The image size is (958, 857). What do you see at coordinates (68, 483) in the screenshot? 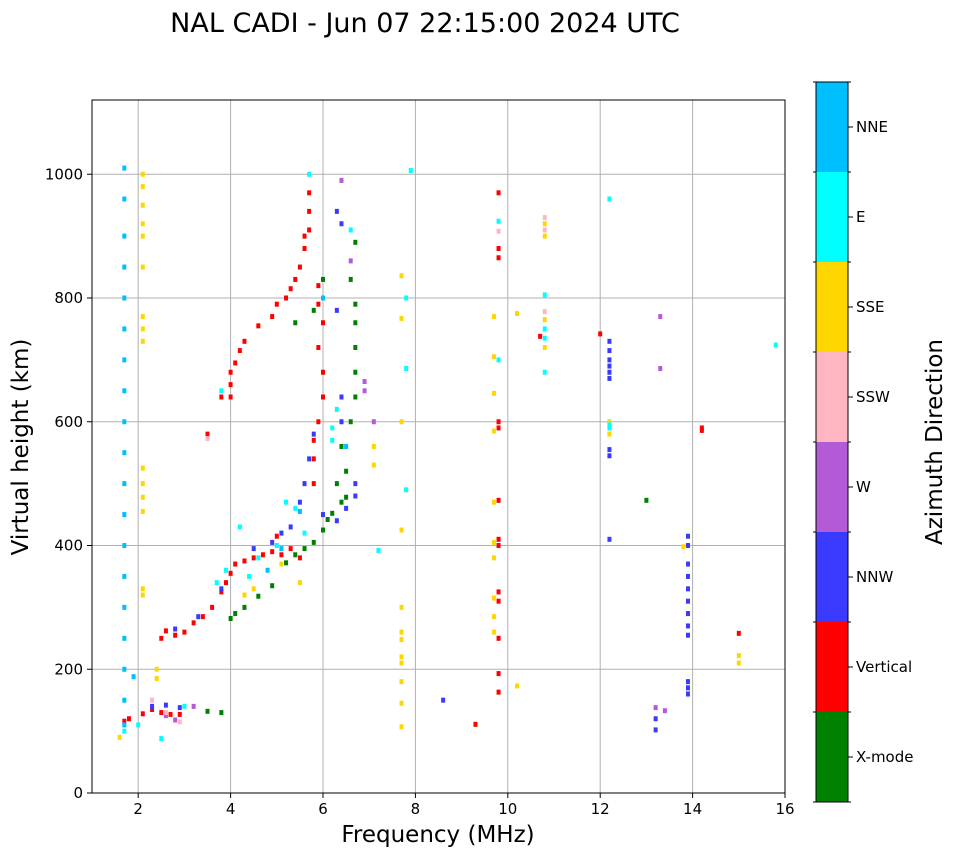
I see `y-axis-ticks: 0 200 400 600 800 1000` at bounding box center [68, 483].